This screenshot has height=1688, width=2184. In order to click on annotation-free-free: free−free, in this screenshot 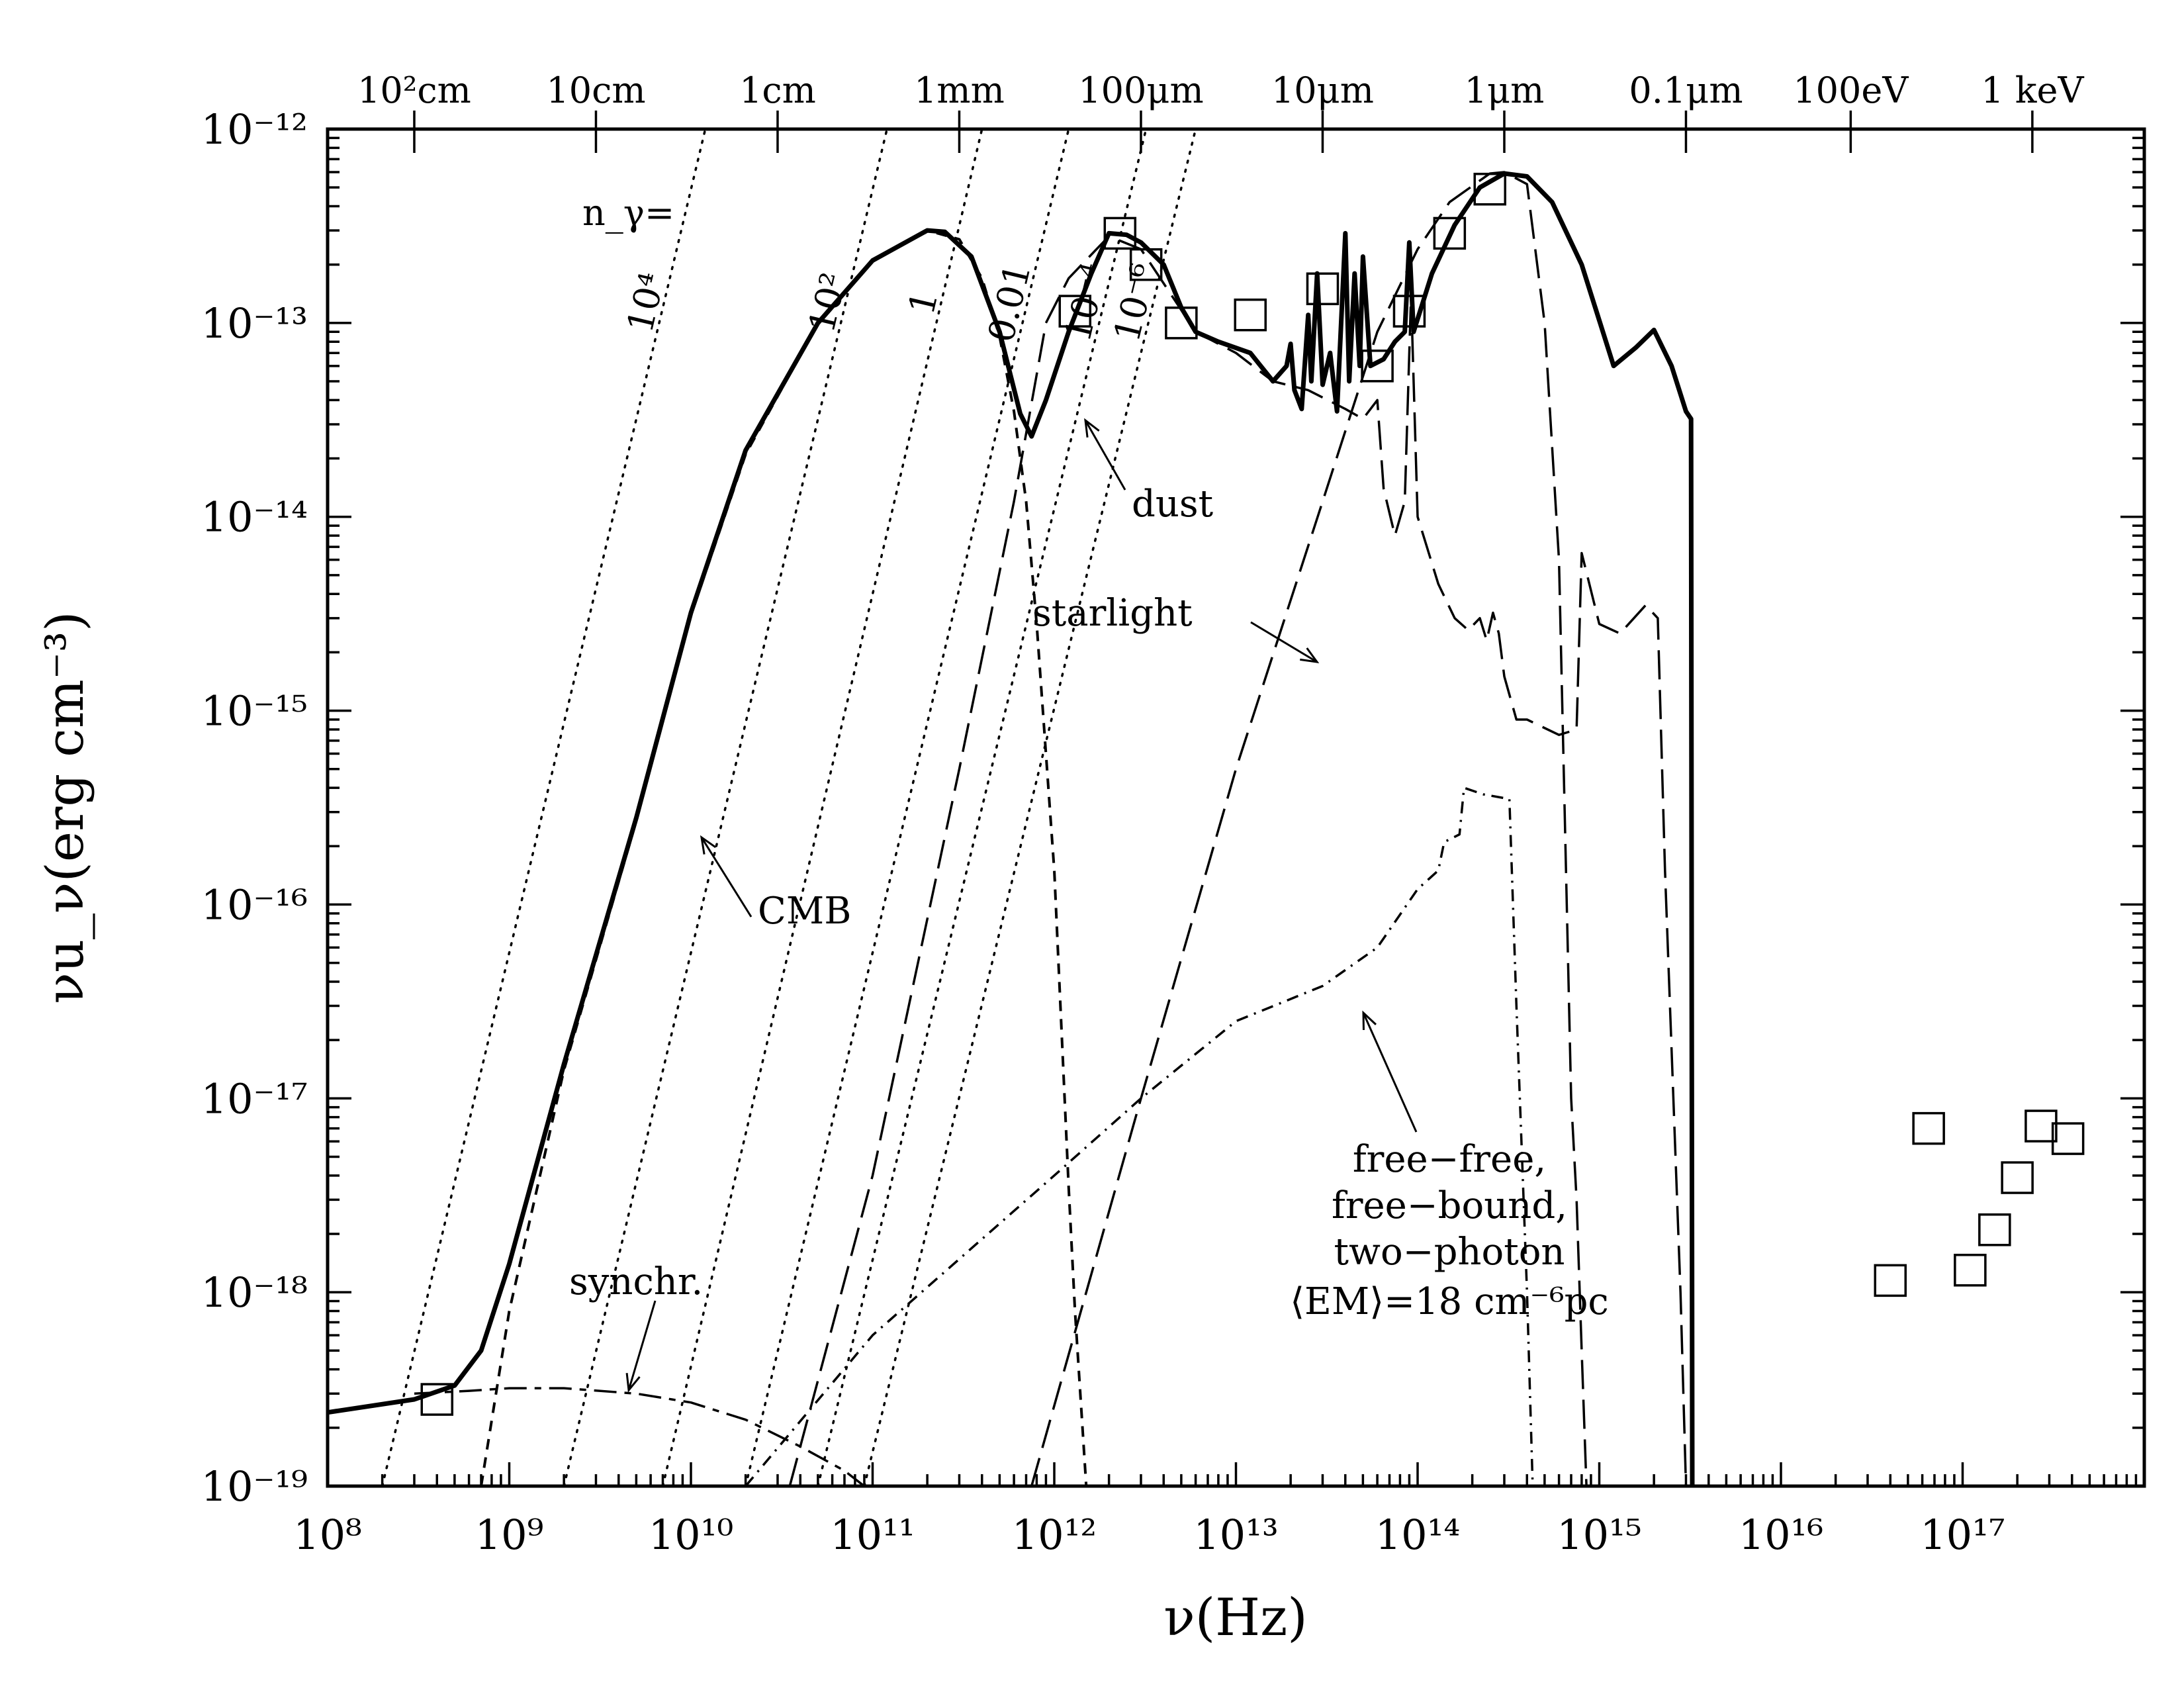, I will do `click(1450, 1159)`.